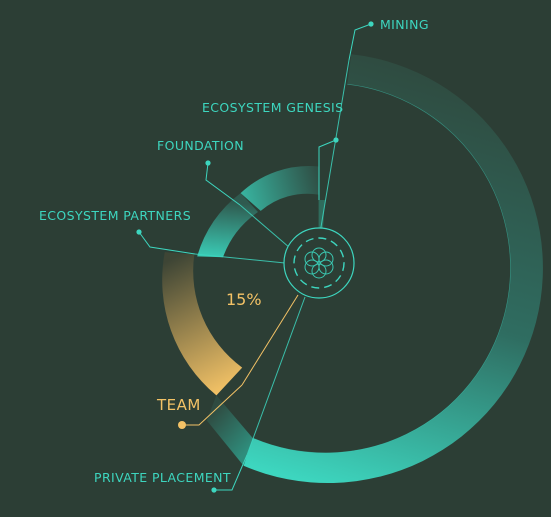  I want to click on label-team: TEAM, so click(178, 405).